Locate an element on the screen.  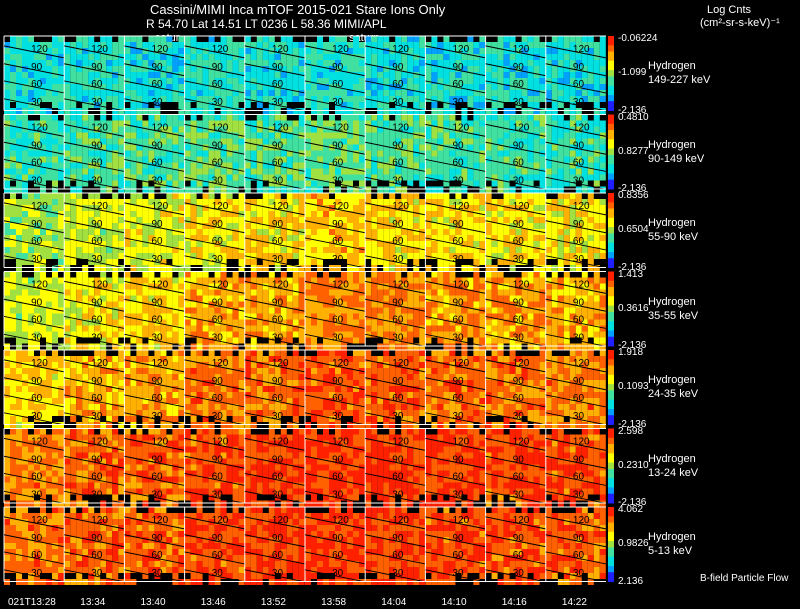
units-expression: (cm²-sr-s-keV)⁻¹ is located at coordinates (740, 23).